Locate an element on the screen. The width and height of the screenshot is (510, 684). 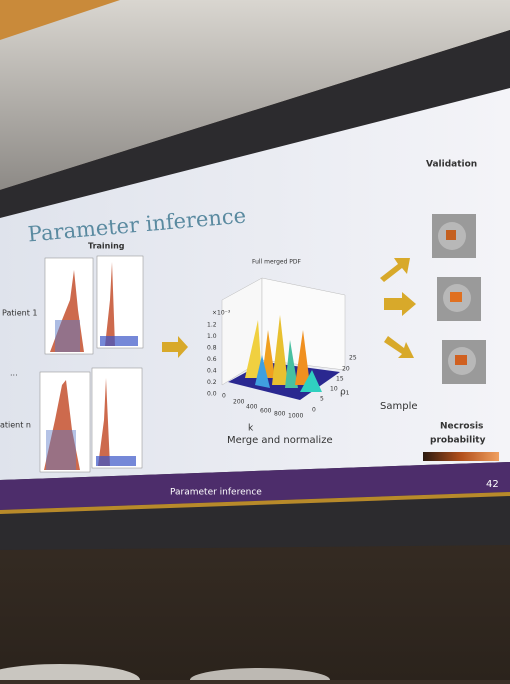
colorbar is located at coordinates (461, 456).